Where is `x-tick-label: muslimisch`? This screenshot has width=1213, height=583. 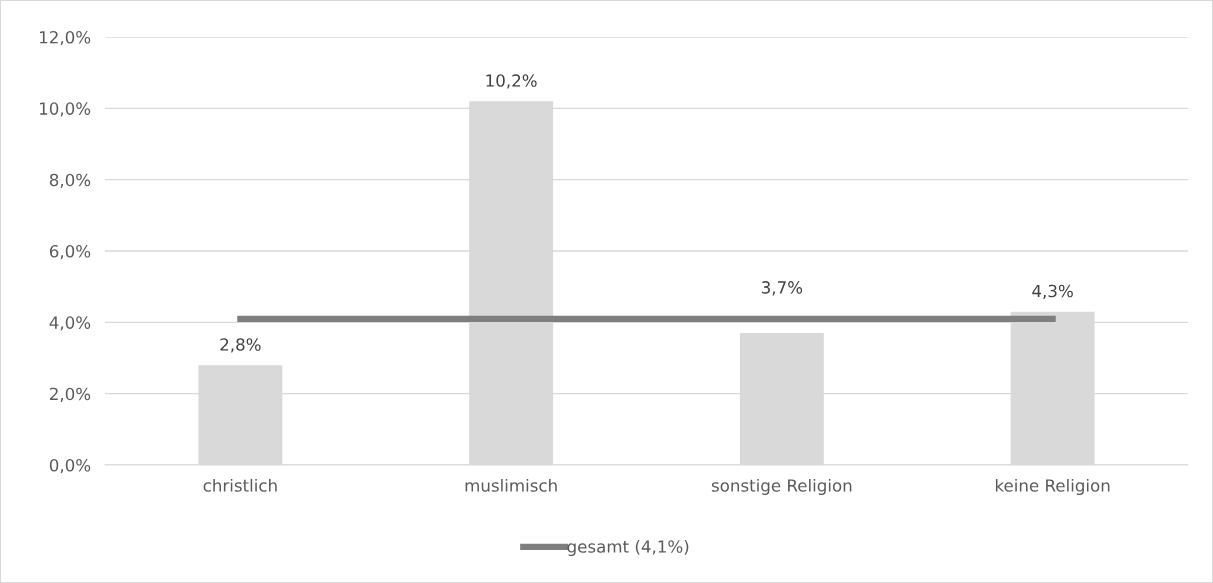 x-tick-label: muslimisch is located at coordinates (511, 485).